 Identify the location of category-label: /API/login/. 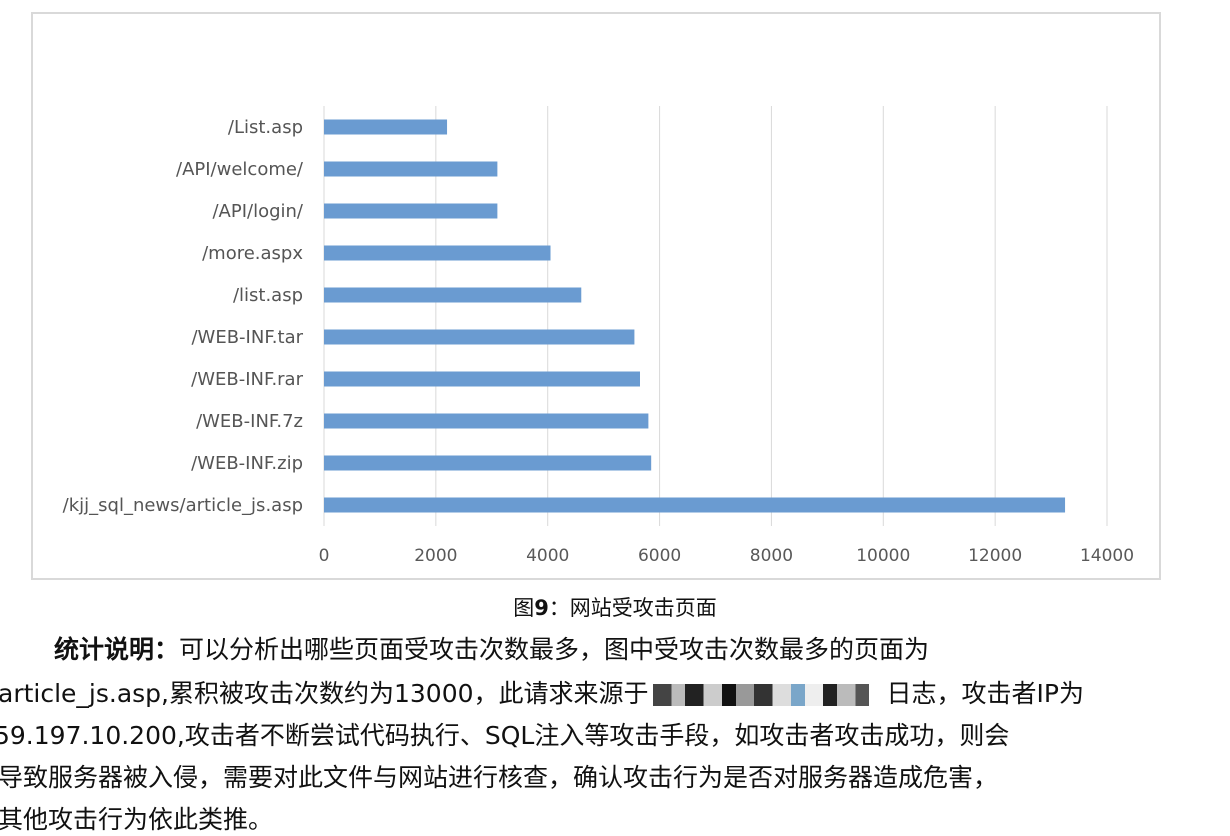
(257, 211).